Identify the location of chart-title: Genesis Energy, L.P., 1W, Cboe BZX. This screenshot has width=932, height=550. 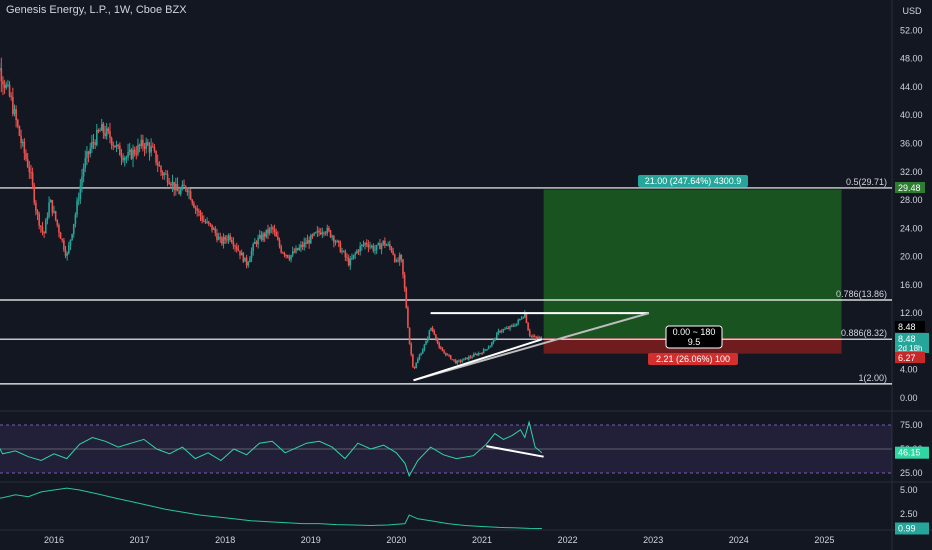
(96, 10).